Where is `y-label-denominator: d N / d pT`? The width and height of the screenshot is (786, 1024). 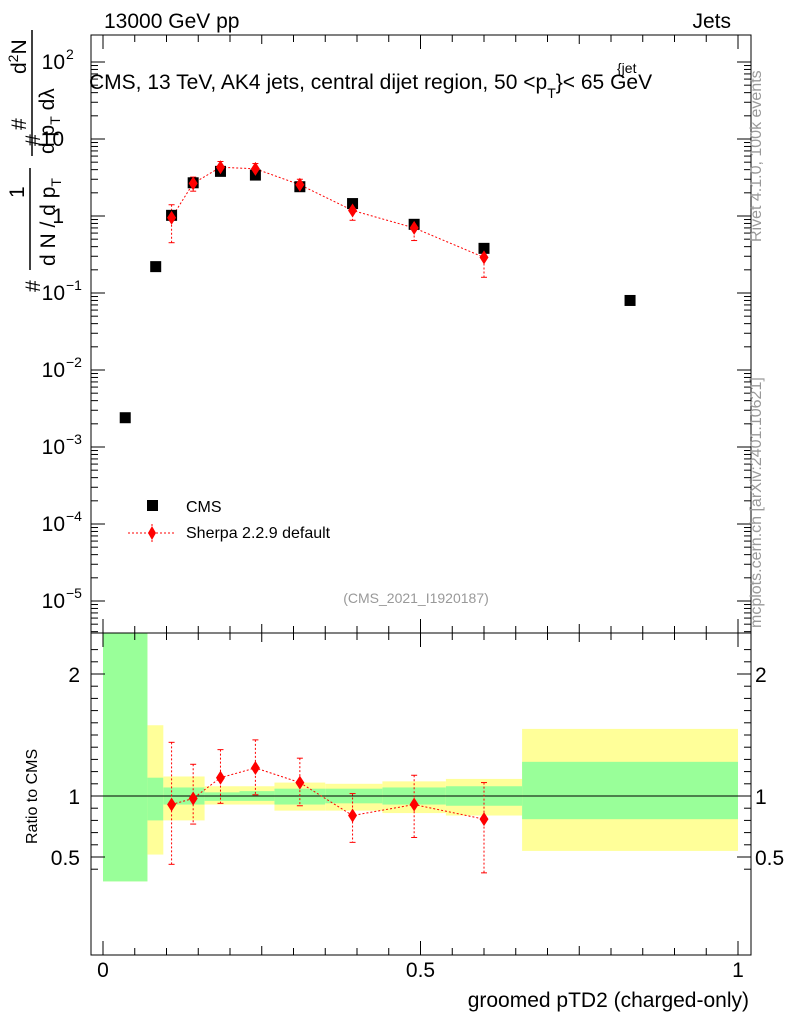 y-label-denominator: d N / d pT is located at coordinates (50, 222).